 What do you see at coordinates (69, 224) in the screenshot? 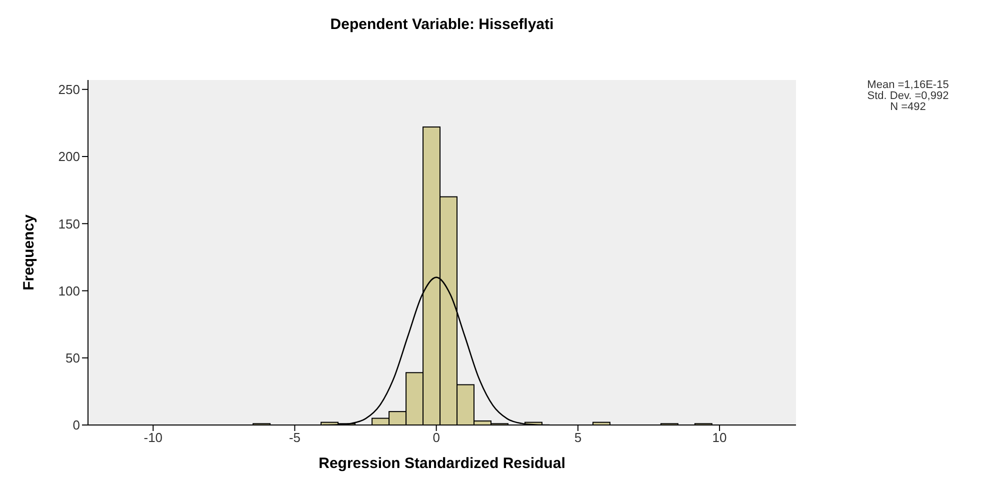
I see `y-tick-label: 150` at bounding box center [69, 224].